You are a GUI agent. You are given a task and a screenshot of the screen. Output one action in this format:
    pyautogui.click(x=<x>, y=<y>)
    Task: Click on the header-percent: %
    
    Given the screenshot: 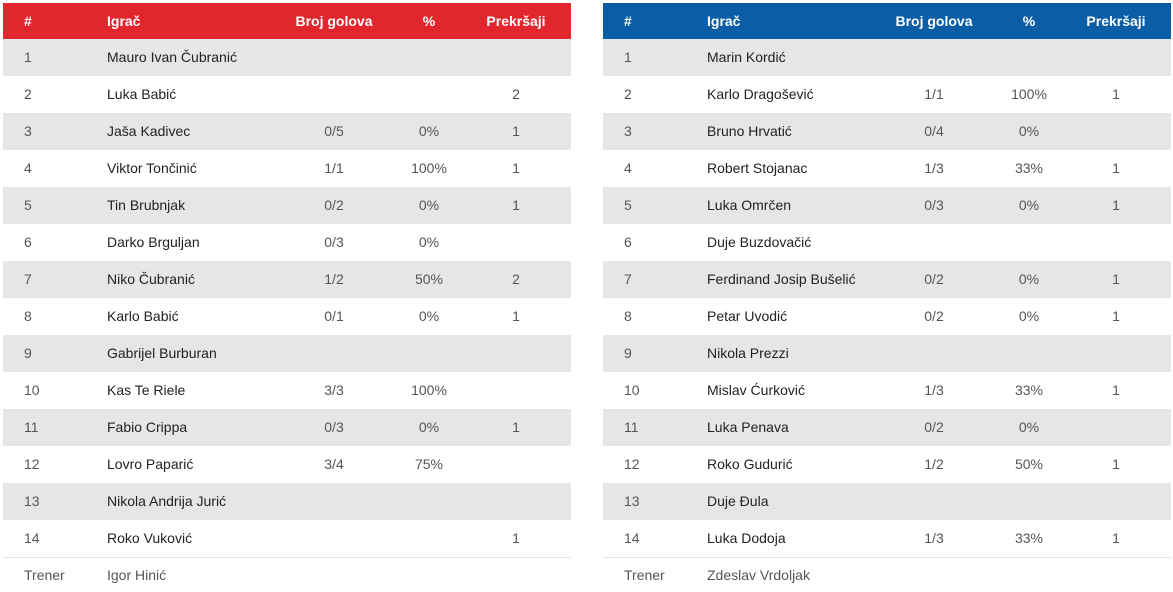 What is the action you would take?
    pyautogui.click(x=429, y=21)
    